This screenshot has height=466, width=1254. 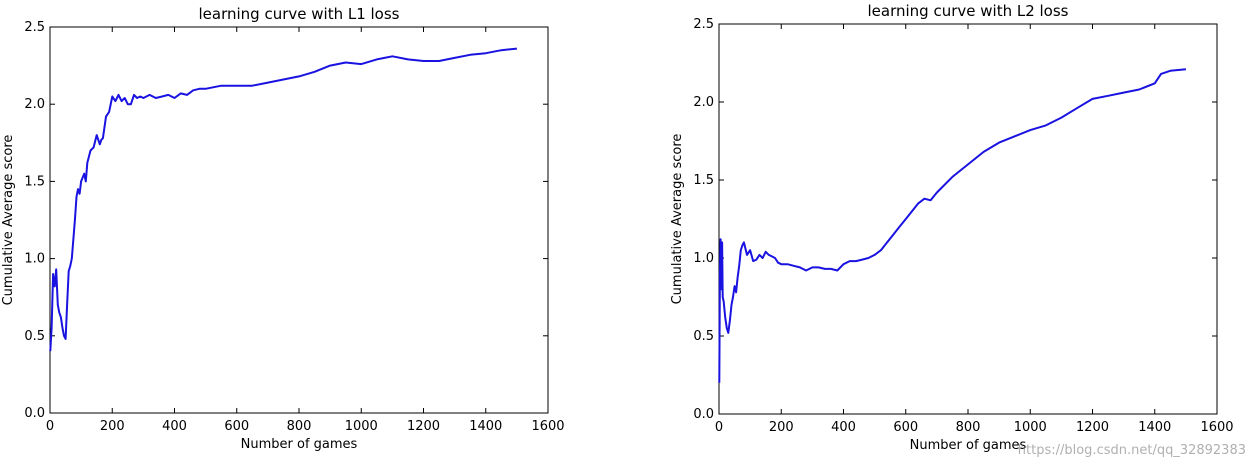 What do you see at coordinates (968, 11) in the screenshot?
I see `chart-title: learning curve with L2 loss` at bounding box center [968, 11].